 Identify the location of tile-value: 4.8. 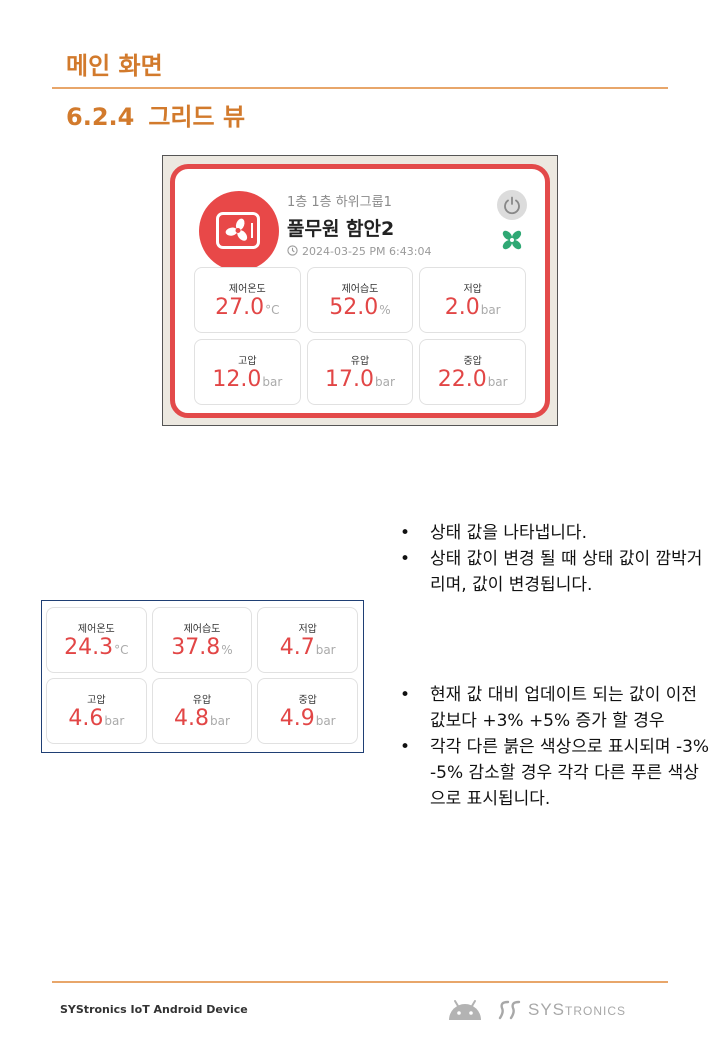
(192, 718).